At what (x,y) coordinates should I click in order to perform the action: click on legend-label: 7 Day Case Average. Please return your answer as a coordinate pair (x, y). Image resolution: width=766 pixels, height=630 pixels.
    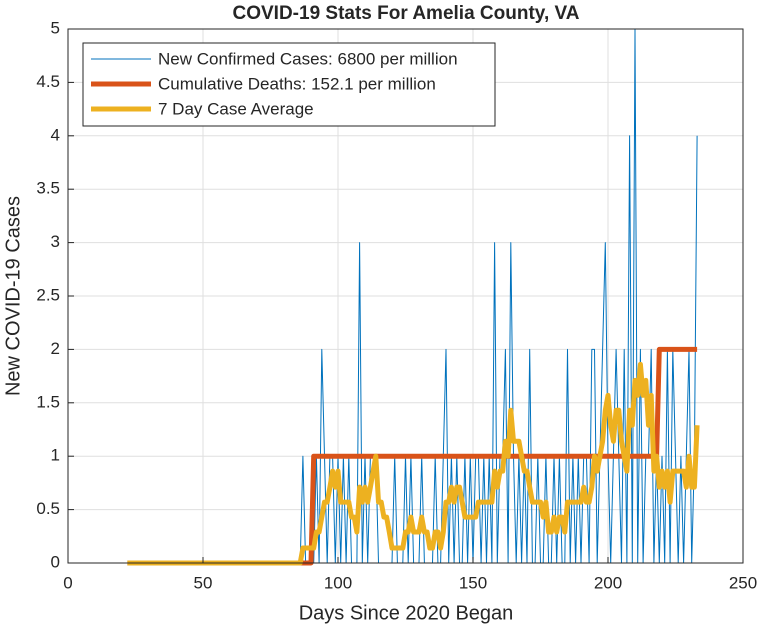
    Looking at the image, I should click on (236, 108).